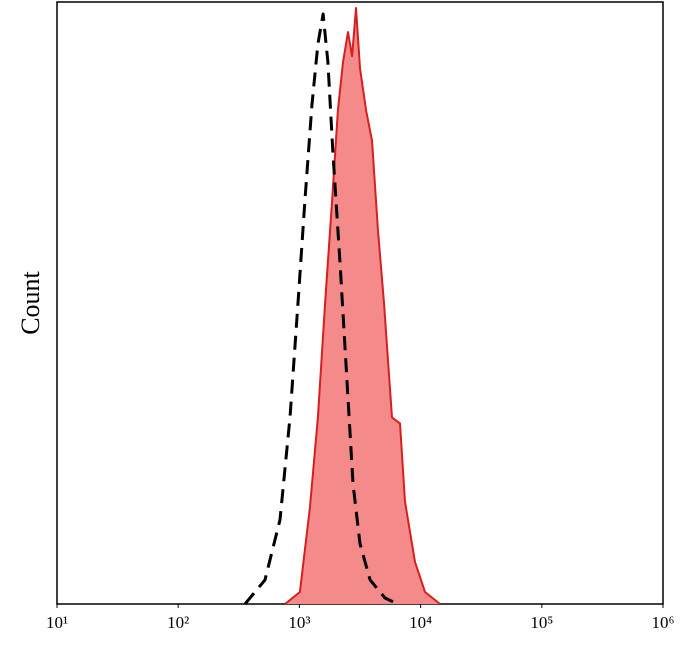 Image resolution: width=684 pixels, height=647 pixels. I want to click on x-tick-label: 10⁵, so click(541, 622).